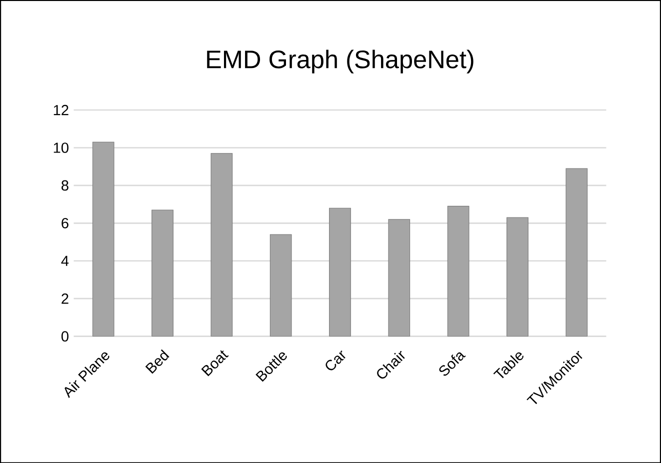 The height and width of the screenshot is (463, 661). What do you see at coordinates (65, 223) in the screenshot?
I see `y-tick-label: 6` at bounding box center [65, 223].